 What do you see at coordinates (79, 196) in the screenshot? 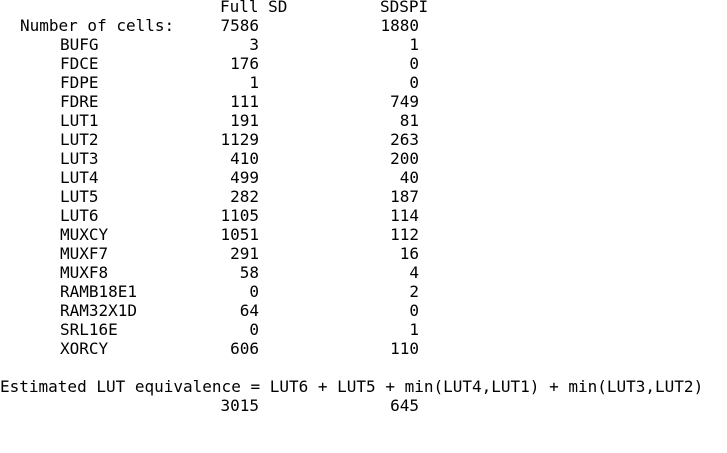
I see `cell-type-name: LUT5` at bounding box center [79, 196].